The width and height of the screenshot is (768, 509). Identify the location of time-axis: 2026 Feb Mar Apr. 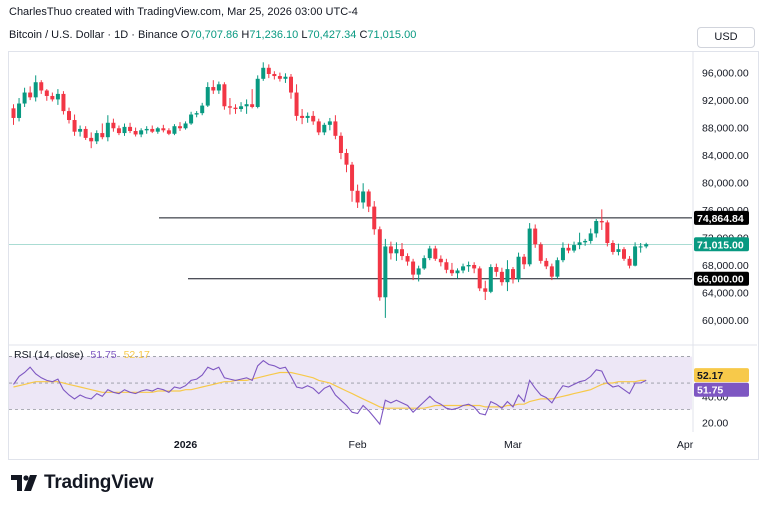
(434, 445).